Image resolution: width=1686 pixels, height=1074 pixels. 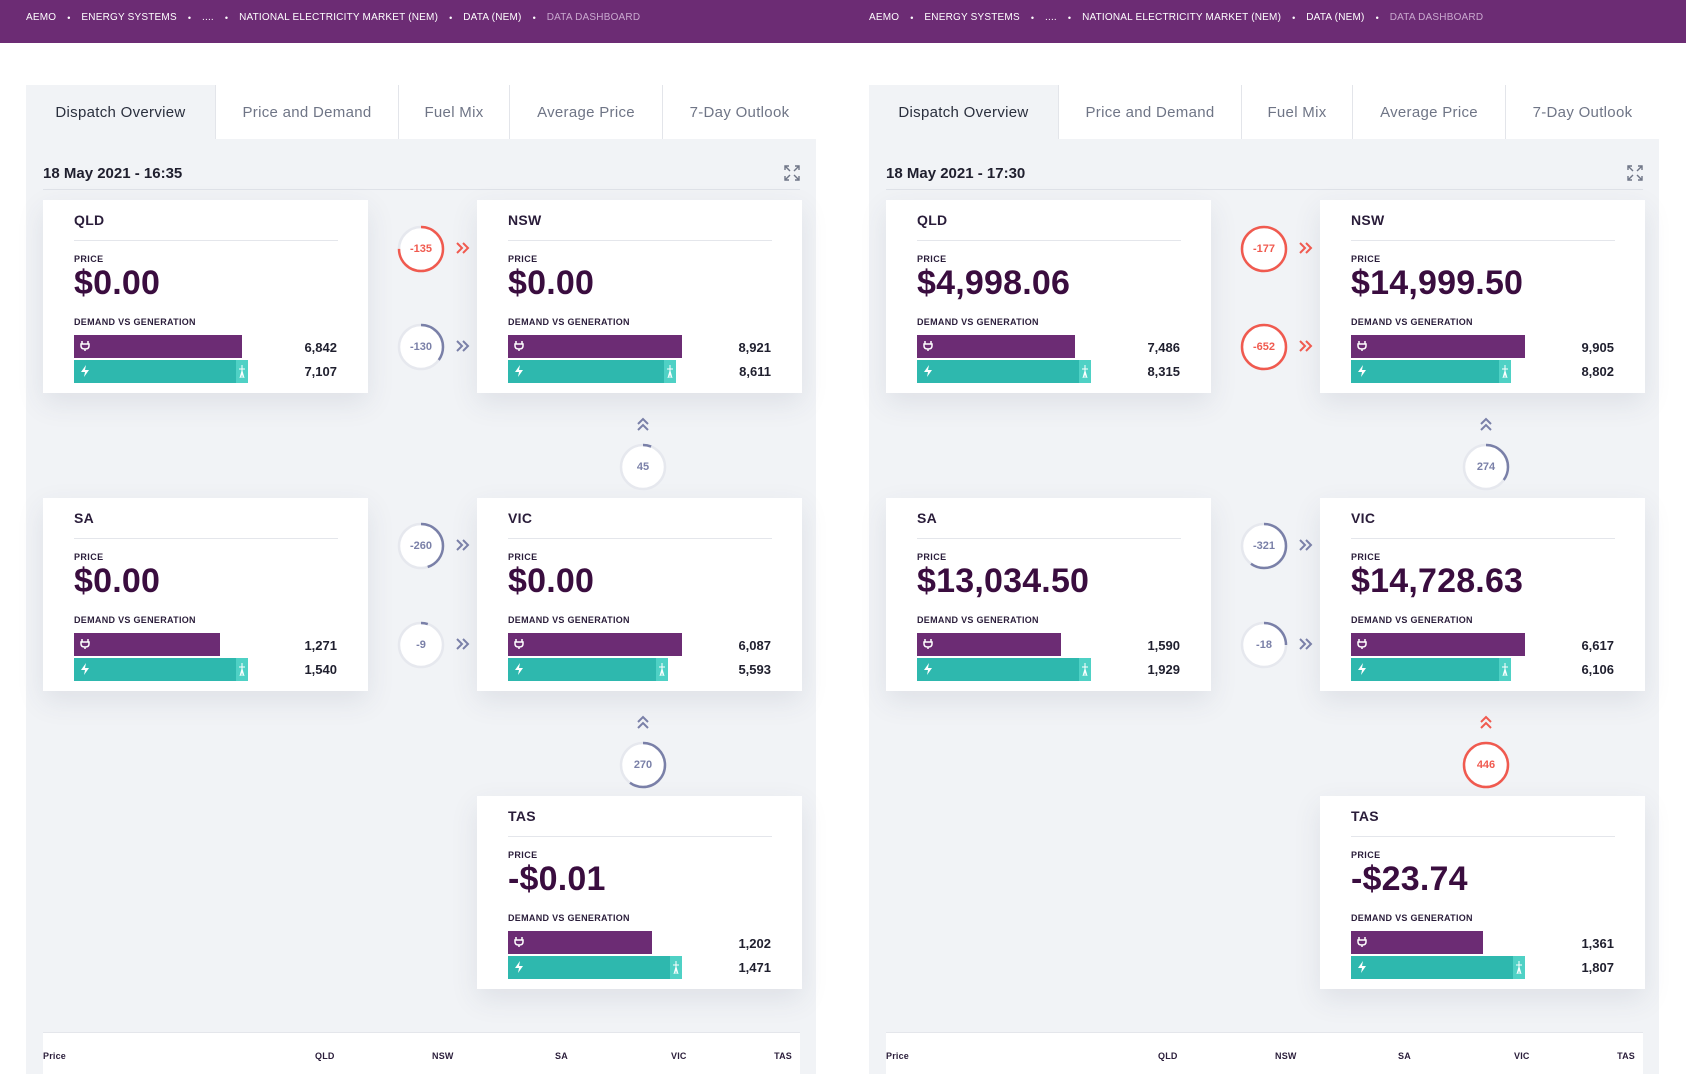 What do you see at coordinates (755, 371) in the screenshot?
I see `generation-value: 8,611` at bounding box center [755, 371].